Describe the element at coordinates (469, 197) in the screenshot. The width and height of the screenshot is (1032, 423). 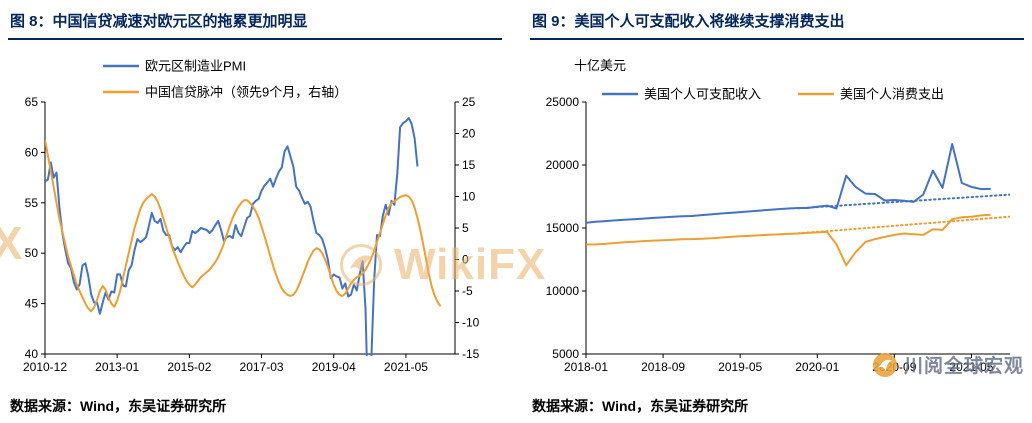
I see `svg-text: 10` at that location.